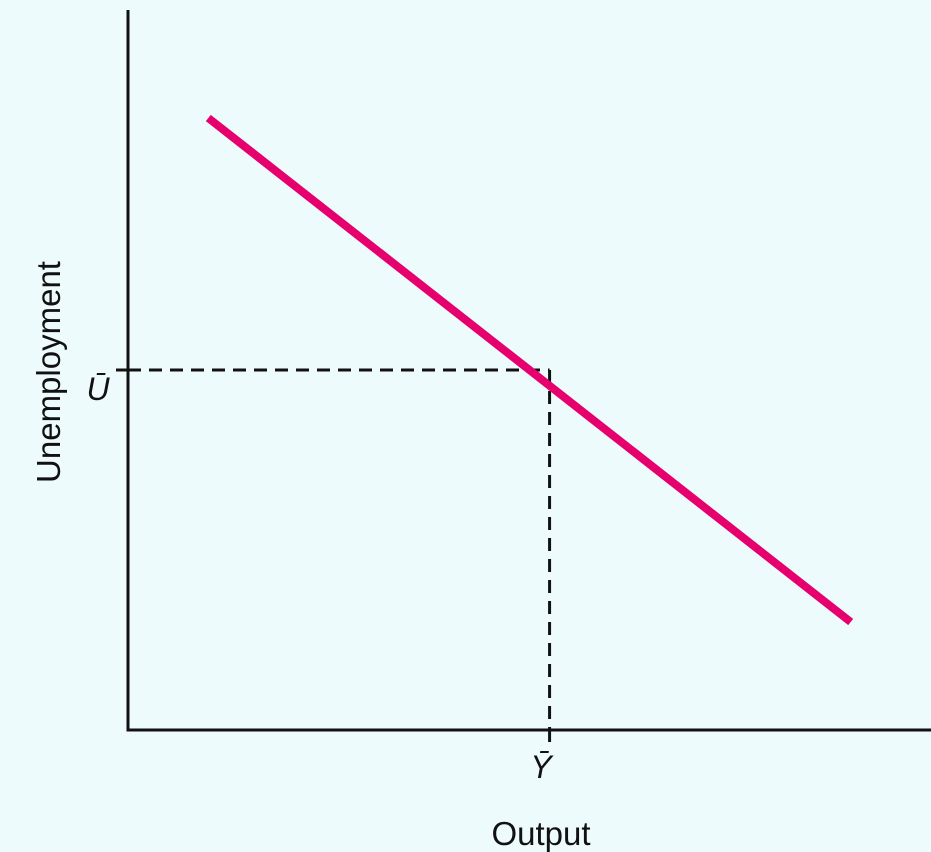 Image resolution: width=931 pixels, height=852 pixels. Describe the element at coordinates (542, 767) in the screenshot. I see `ybar-tick-label: Ȳ` at that location.